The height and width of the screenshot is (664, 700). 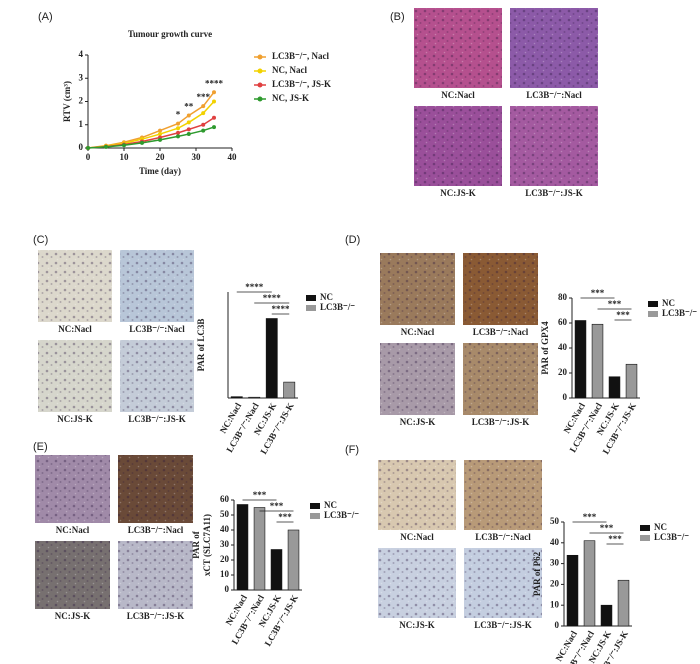 What do you see at coordinates (161, 157) in the screenshot?
I see `x-tick-label: 20` at bounding box center [161, 157].